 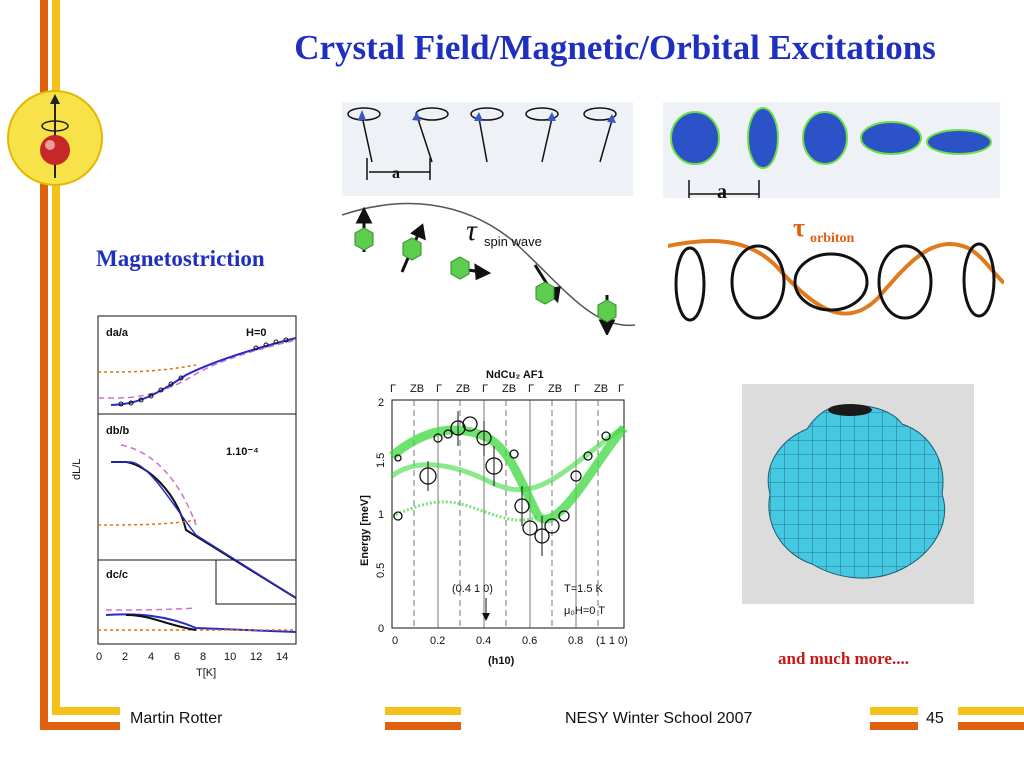 I want to click on spin-wave-tau-symbol: τ, so click(x=472, y=230).